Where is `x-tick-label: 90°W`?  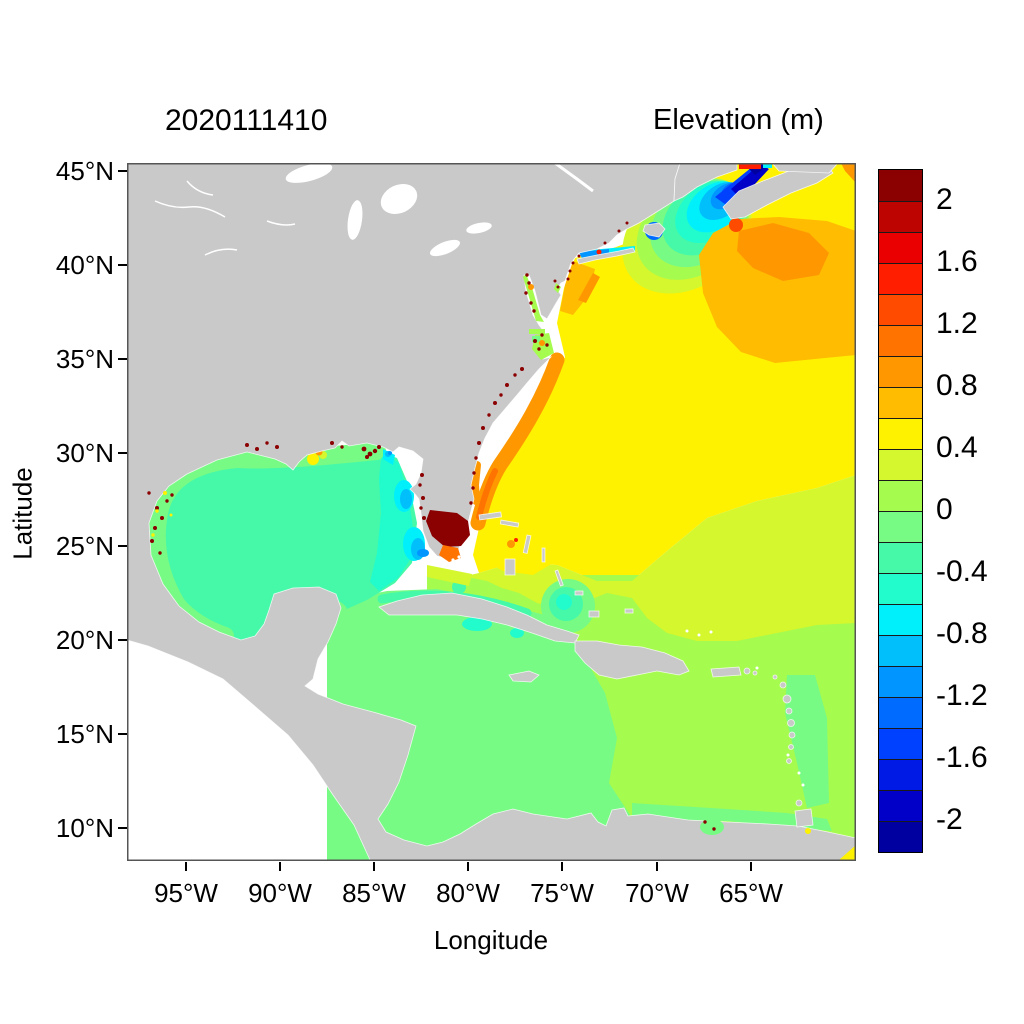 x-tick-label: 90°W is located at coordinates (280, 893).